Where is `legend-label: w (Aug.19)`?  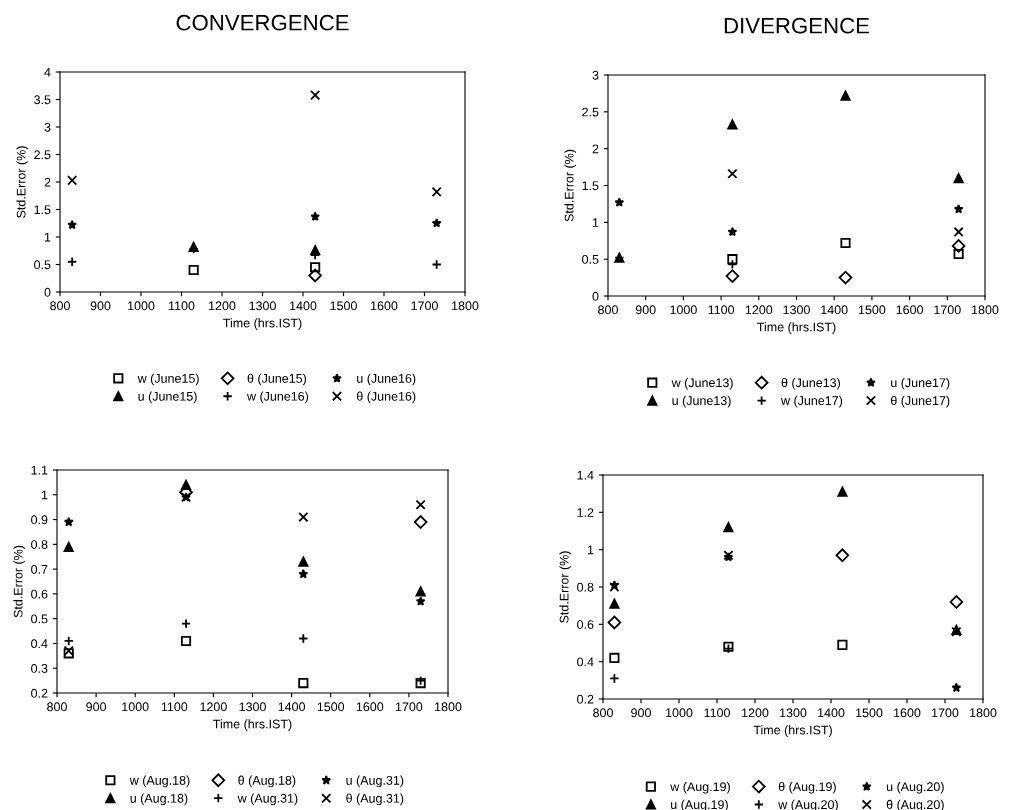 legend-label: w (Aug.19) is located at coordinates (700, 787).